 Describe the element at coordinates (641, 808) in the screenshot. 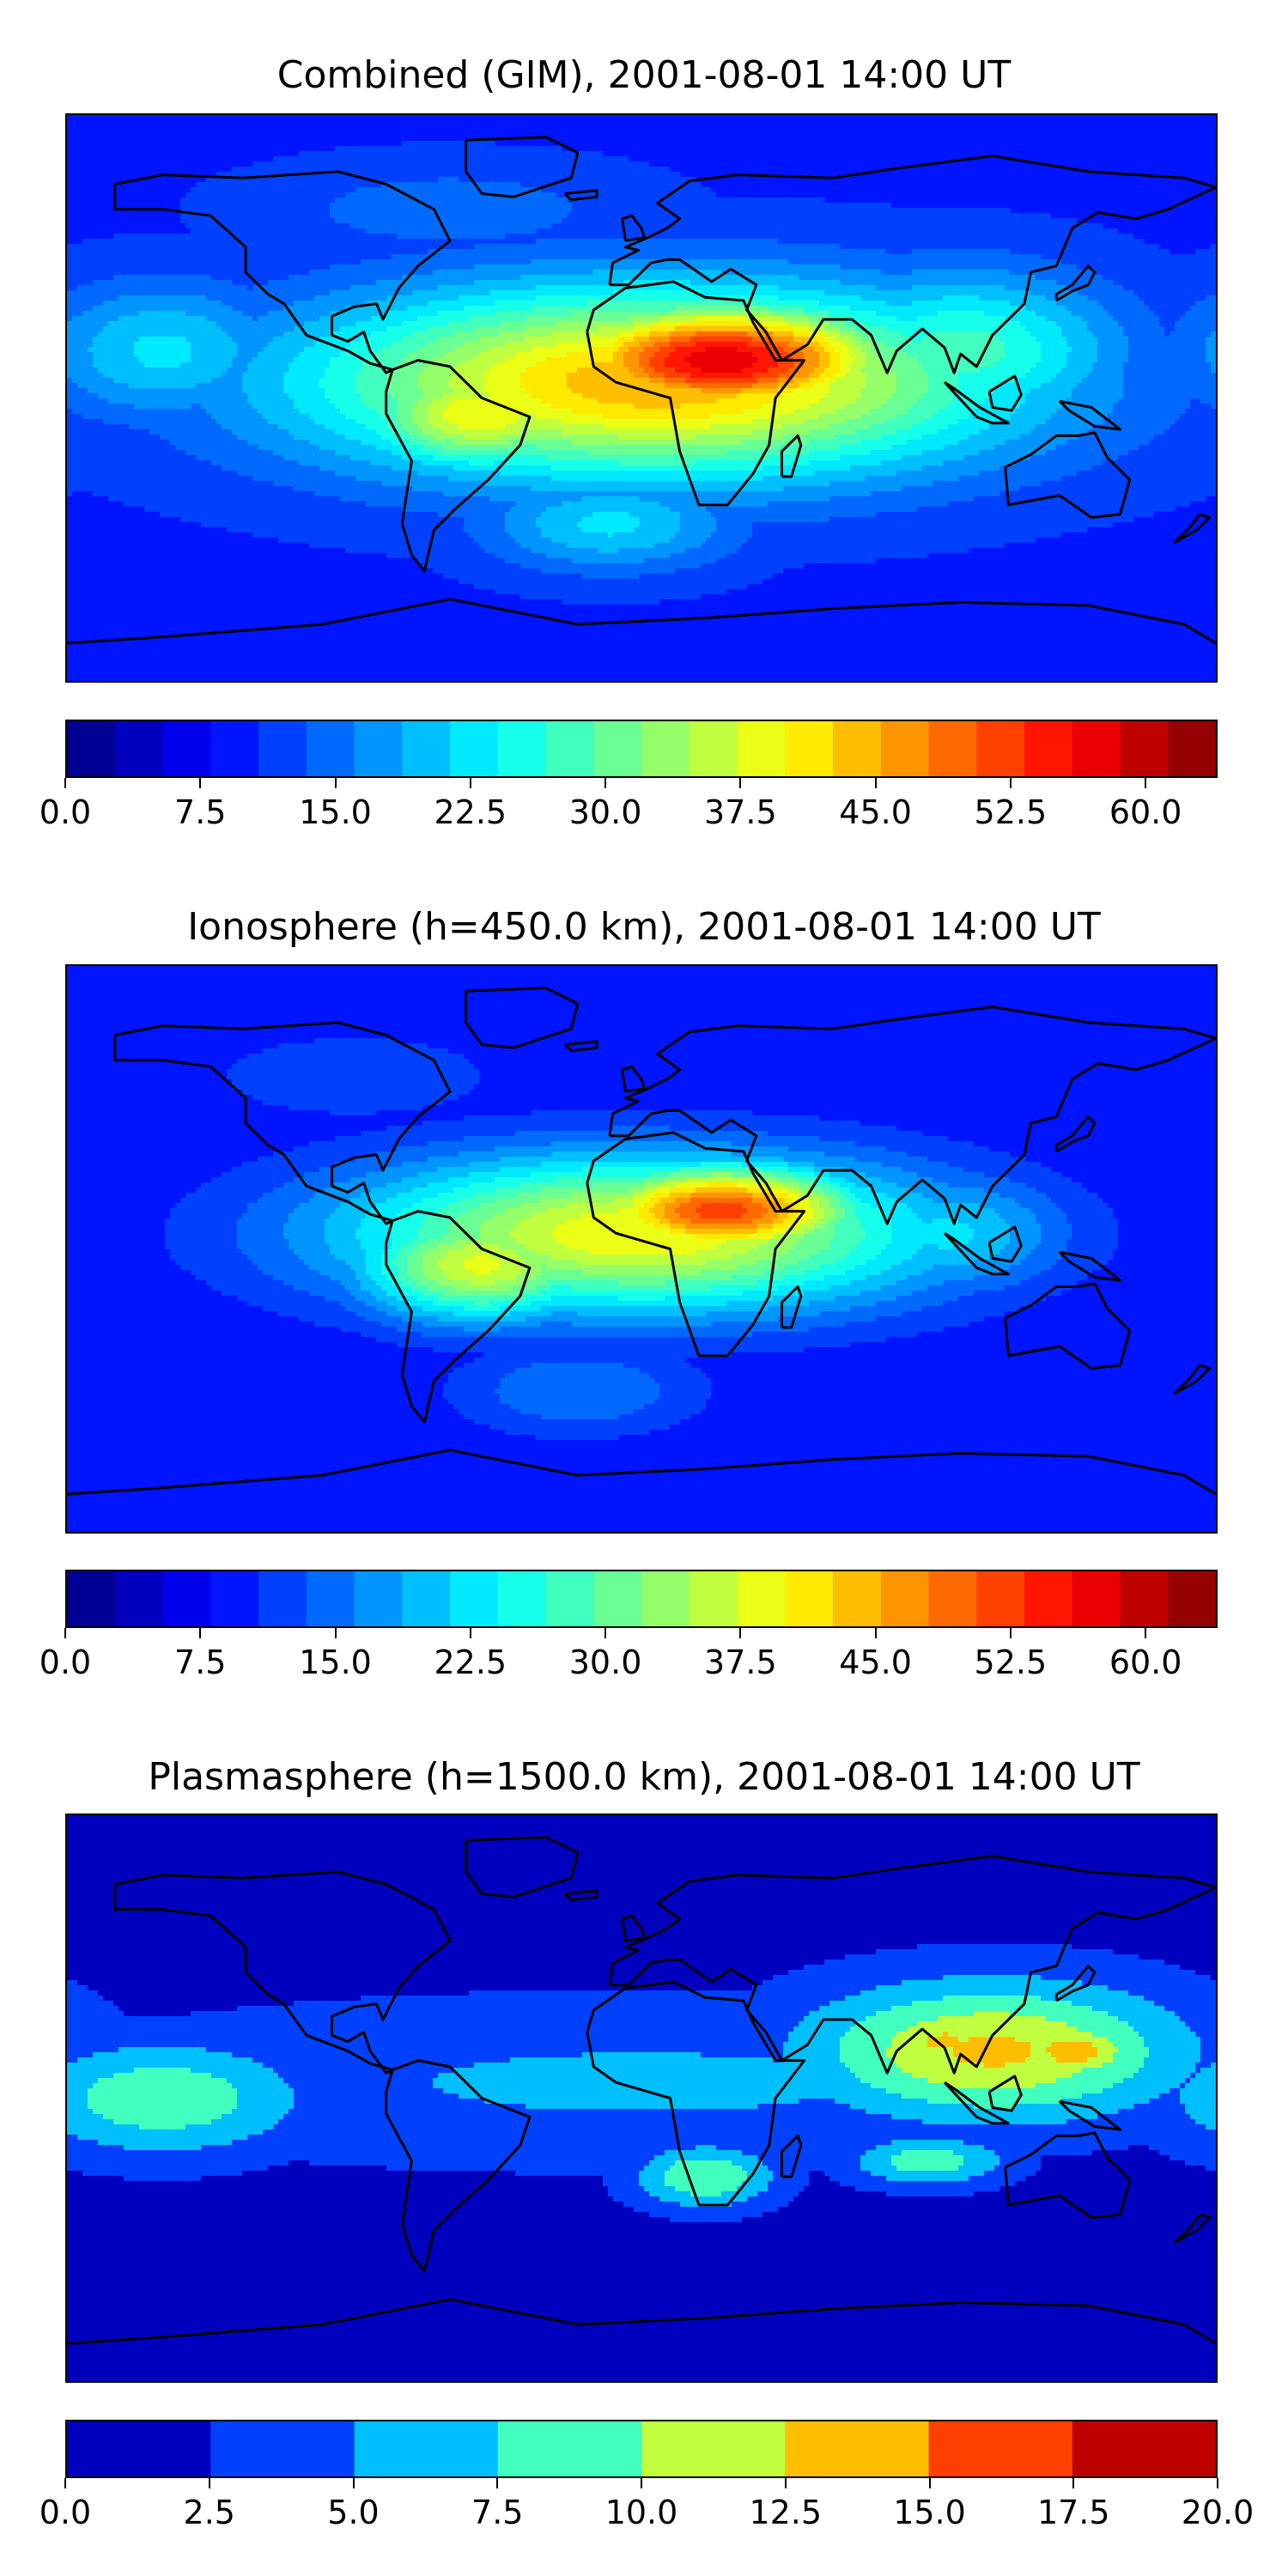

I see `colorbar-ticks-combined: 0.0 7.5 15.0 22.5 30.0 37.5 45.0 52.5 60.0` at that location.